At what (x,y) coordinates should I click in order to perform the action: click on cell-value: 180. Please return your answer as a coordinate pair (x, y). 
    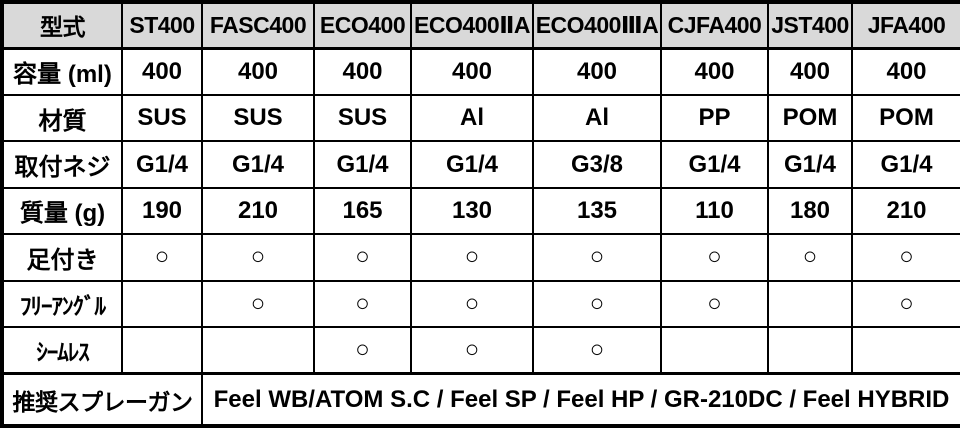
    Looking at the image, I should click on (810, 211).